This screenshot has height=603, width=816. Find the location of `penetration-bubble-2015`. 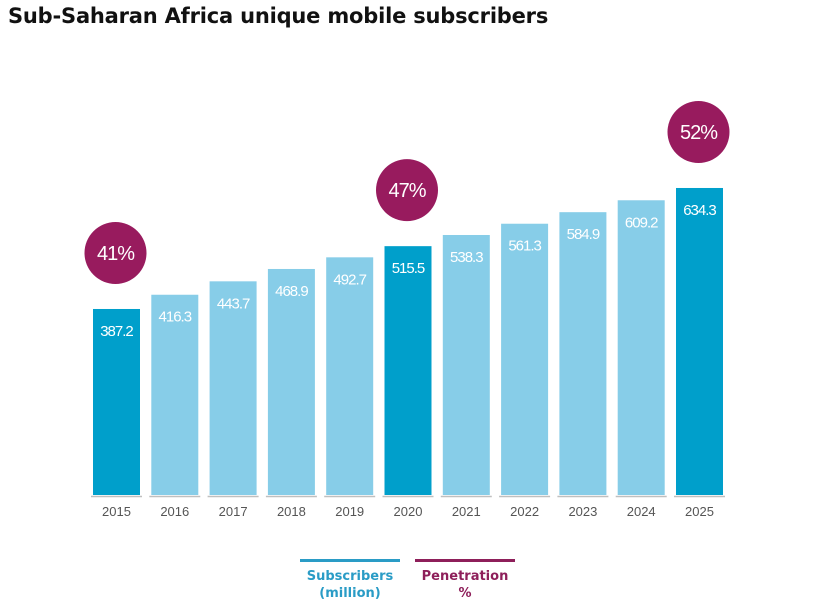

penetration-bubble-2015 is located at coordinates (115, 252).